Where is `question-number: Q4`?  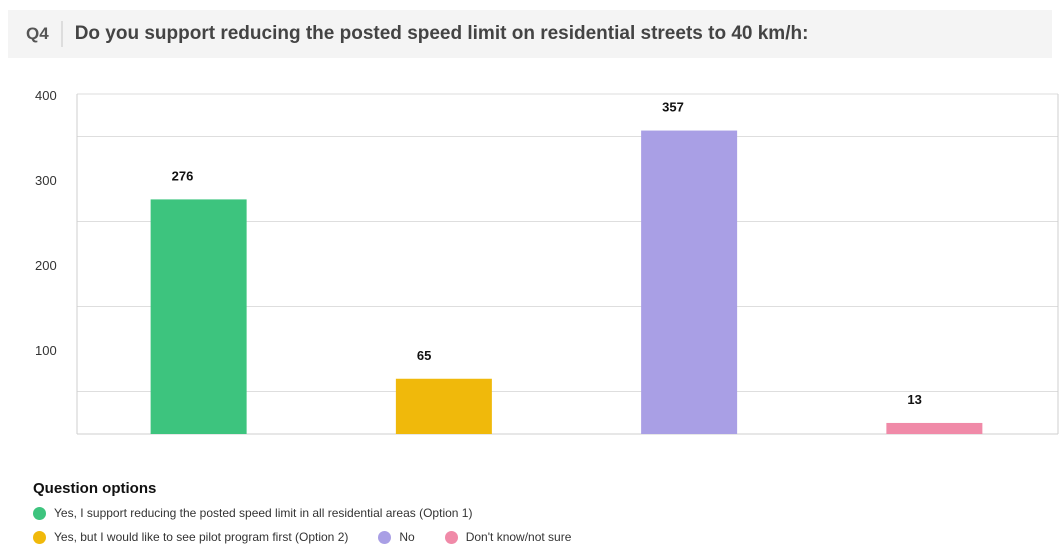 question-number: Q4 is located at coordinates (35, 34).